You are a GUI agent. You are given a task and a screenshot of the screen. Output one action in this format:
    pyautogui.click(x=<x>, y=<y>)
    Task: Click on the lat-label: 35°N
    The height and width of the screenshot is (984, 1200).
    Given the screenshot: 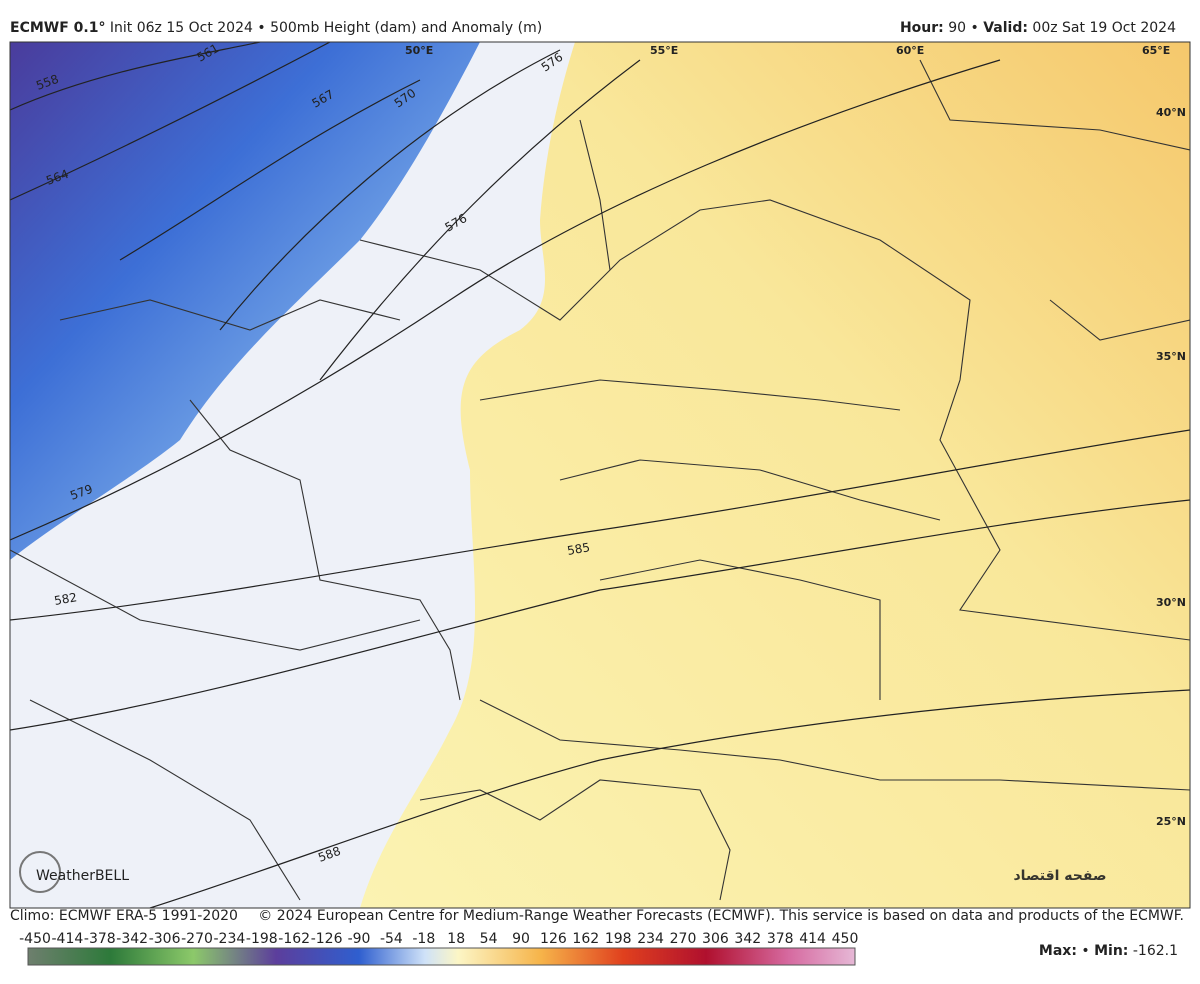 What is the action you would take?
    pyautogui.click(x=1171, y=356)
    